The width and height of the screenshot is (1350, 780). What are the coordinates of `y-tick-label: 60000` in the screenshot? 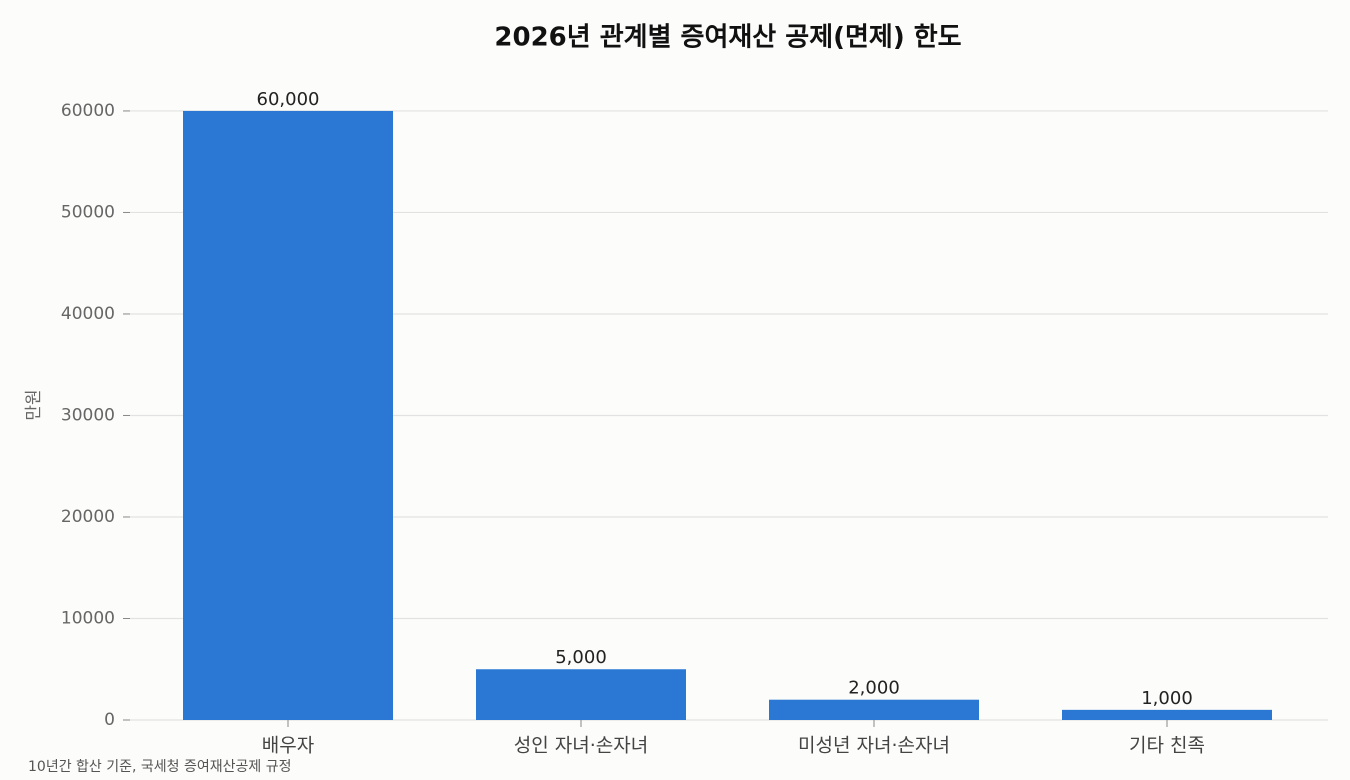 It's located at (88, 111).